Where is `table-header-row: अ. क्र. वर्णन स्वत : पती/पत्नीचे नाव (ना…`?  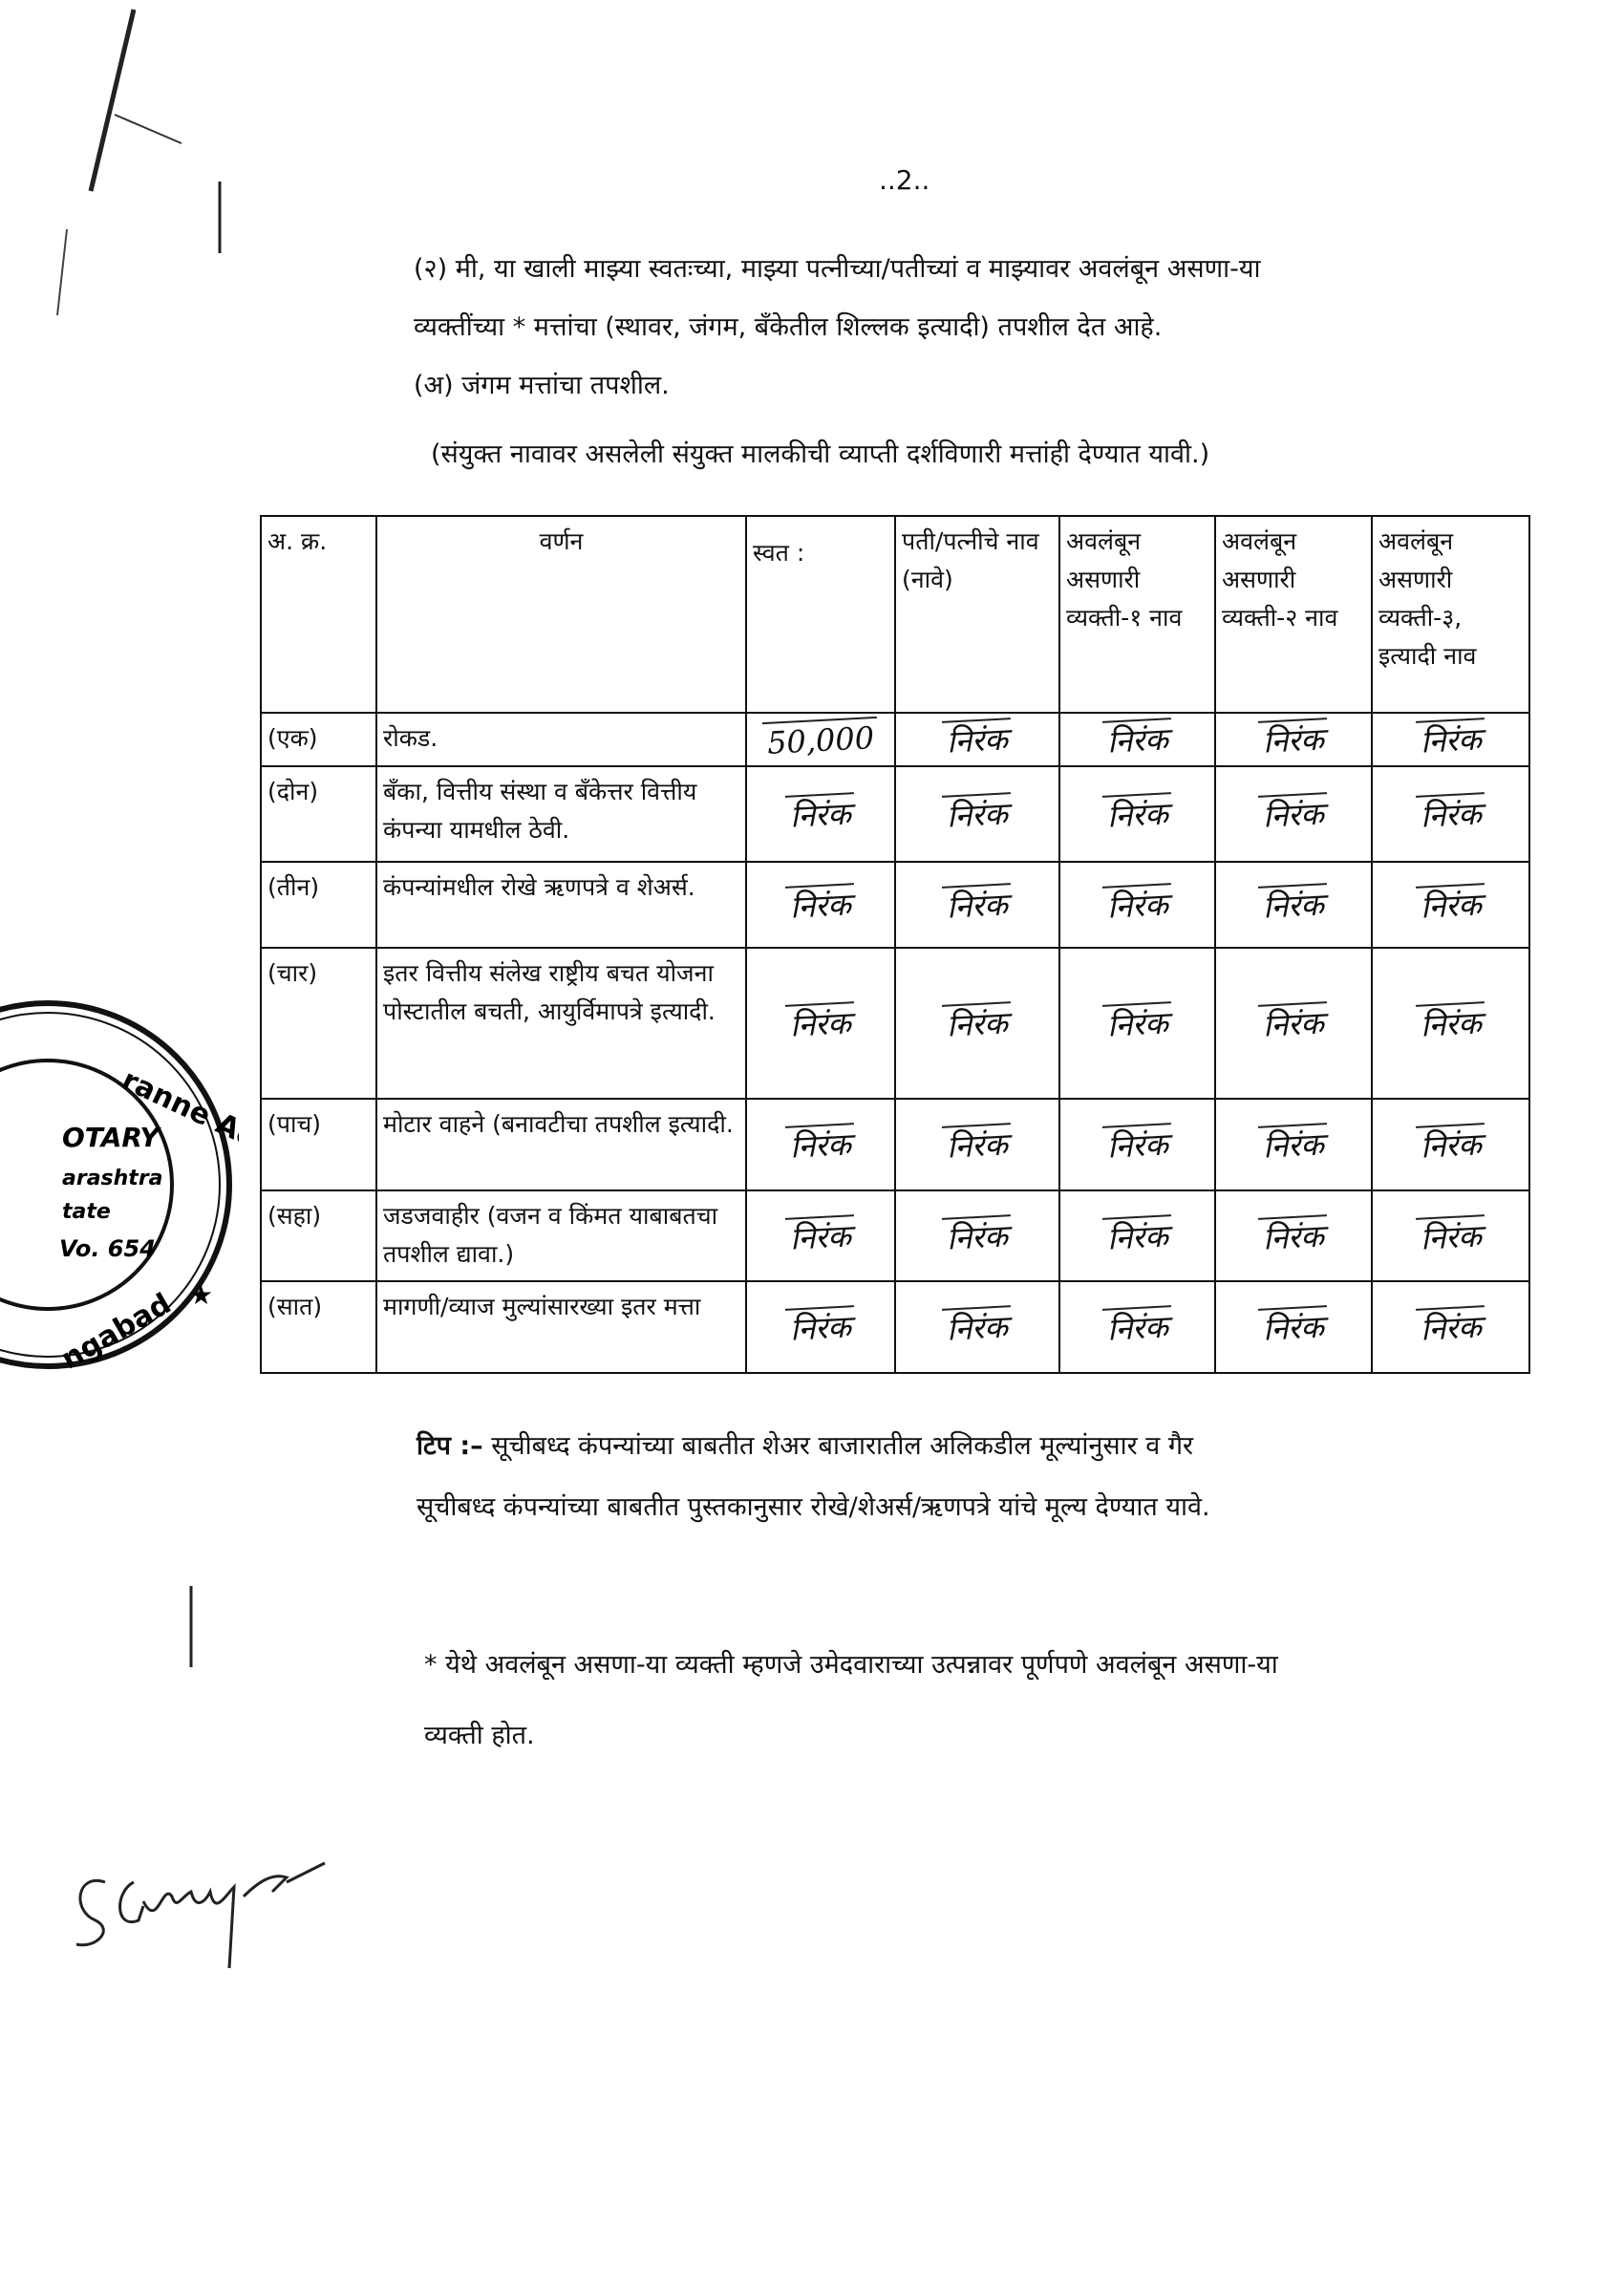
table-header-row: अ. क्र. वर्णन स्वत : पती/पत्नीचे नाव (ना… is located at coordinates (895, 614).